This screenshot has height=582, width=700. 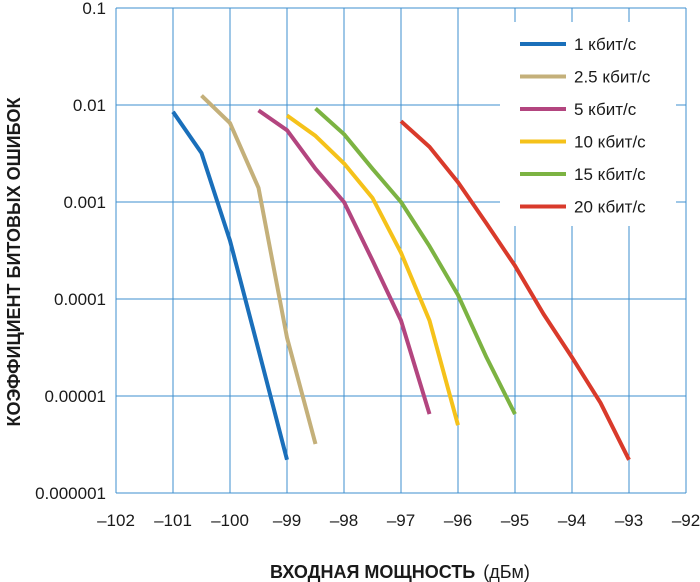 I want to click on x-tick-label: –101, so click(x=173, y=520).